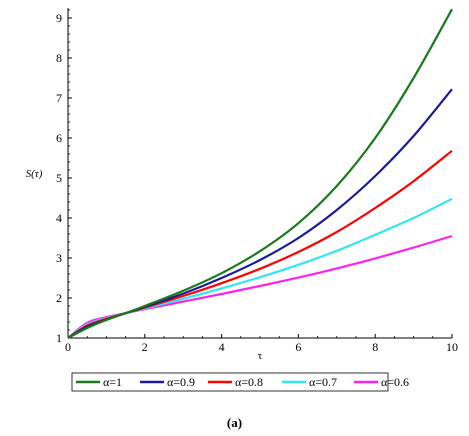  Describe the element at coordinates (59, 218) in the screenshot. I see `y-tick-label: 4` at that location.